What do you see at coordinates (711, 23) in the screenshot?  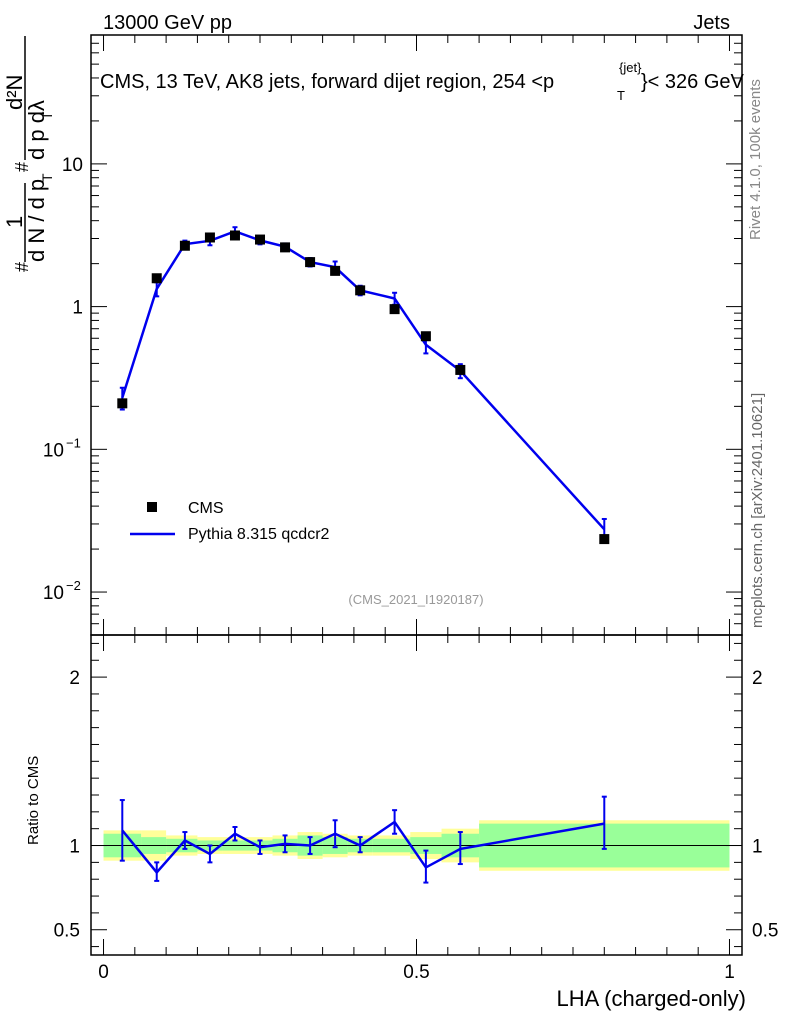 I see `header-process-label: Jets` at bounding box center [711, 23].